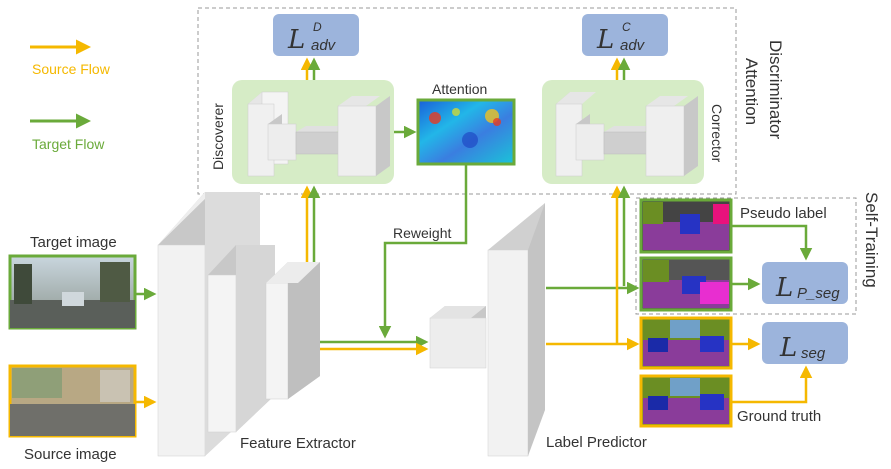 Image resolution: width=891 pixels, height=469 pixels. What do you see at coordinates (717, 133) in the screenshot?
I see `corrector-label: Corrector` at bounding box center [717, 133].